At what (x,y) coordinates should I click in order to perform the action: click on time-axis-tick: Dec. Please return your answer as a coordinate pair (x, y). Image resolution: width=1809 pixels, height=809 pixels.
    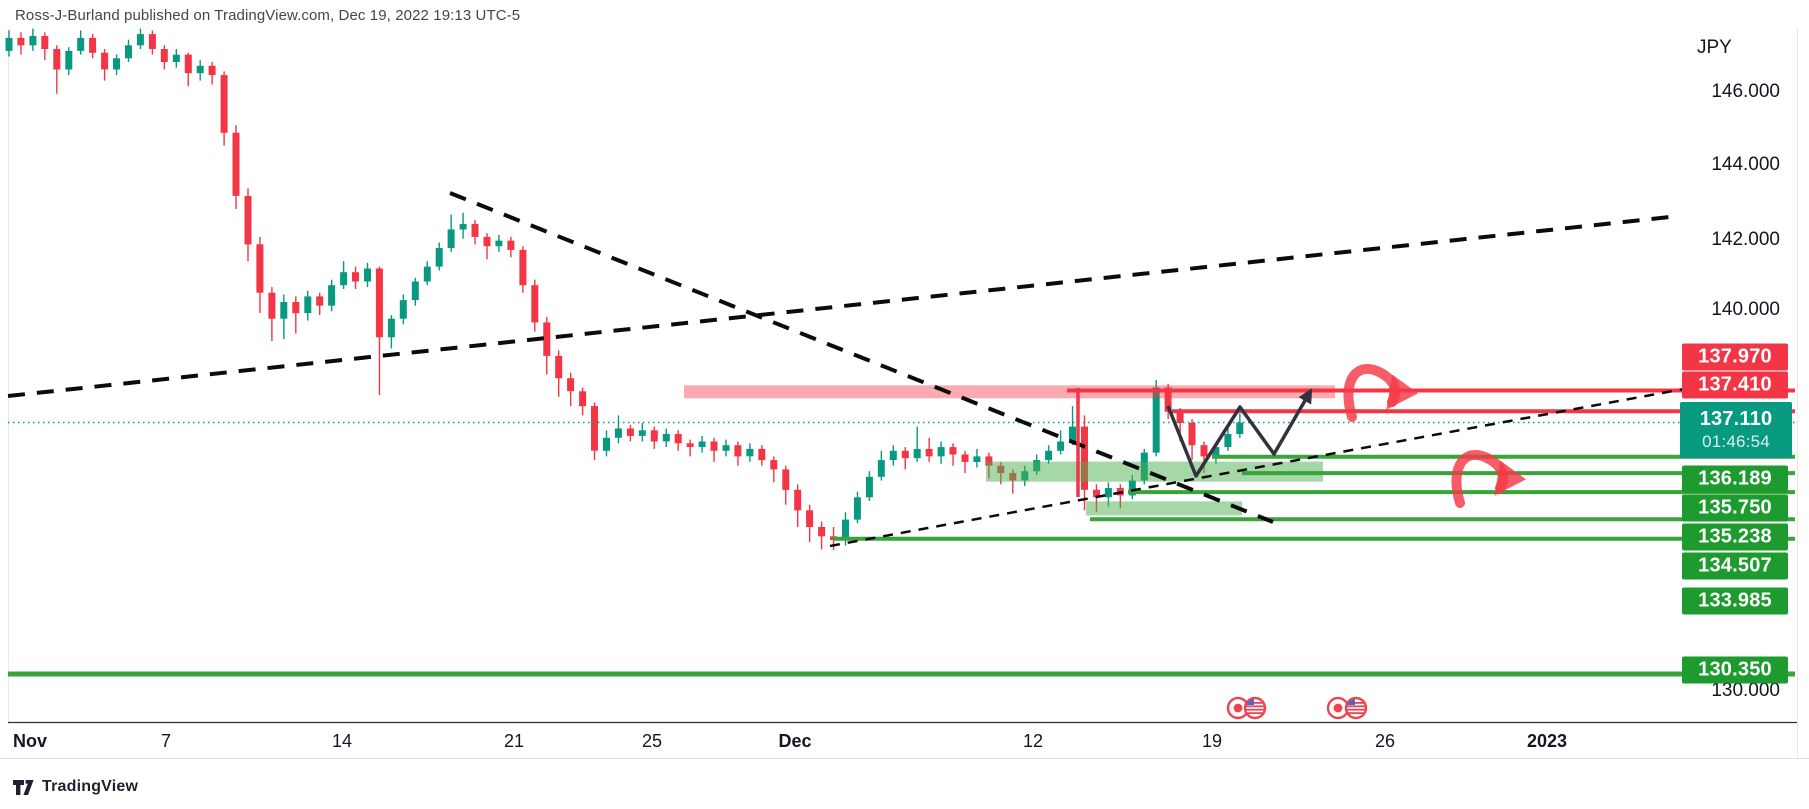
    Looking at the image, I should click on (795, 741).